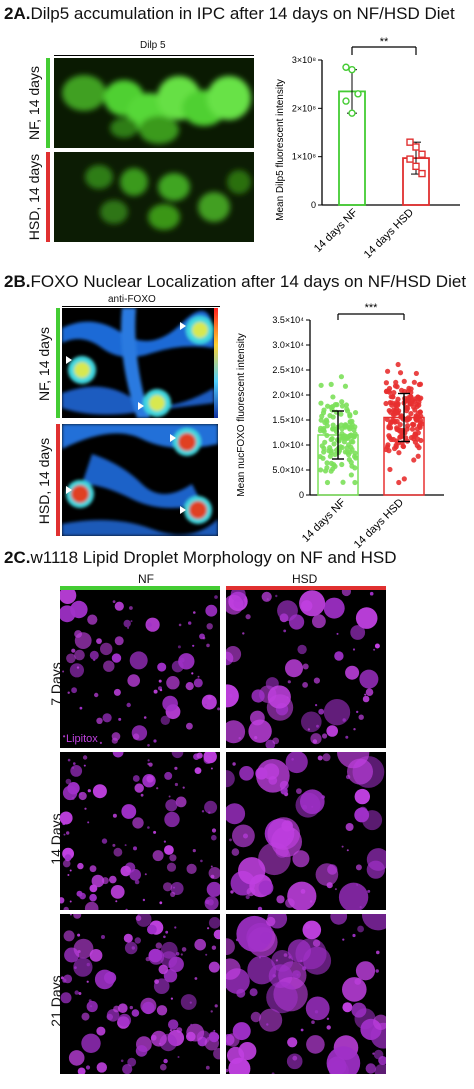 The height and width of the screenshot is (1089, 474). I want to click on lipid-nf-14days, so click(140, 831).